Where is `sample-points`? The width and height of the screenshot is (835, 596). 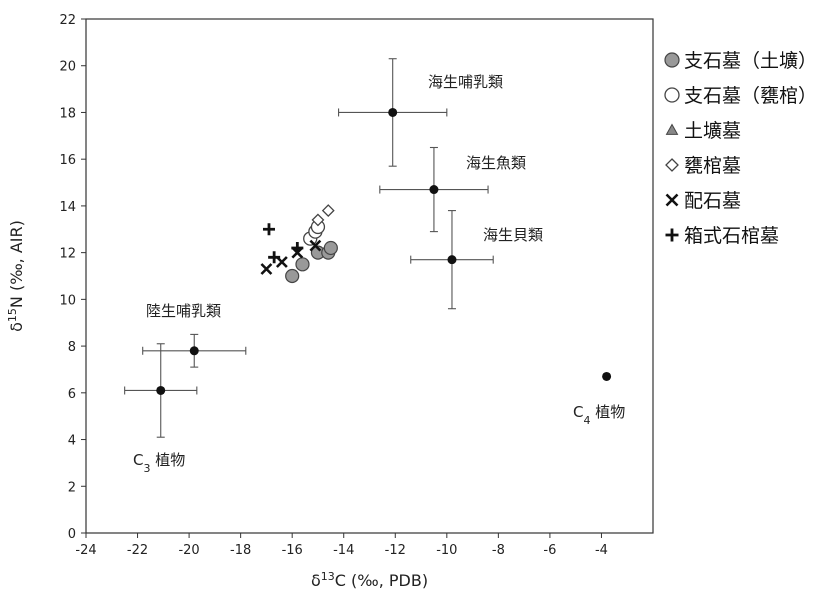
sample-points is located at coordinates (299, 244).